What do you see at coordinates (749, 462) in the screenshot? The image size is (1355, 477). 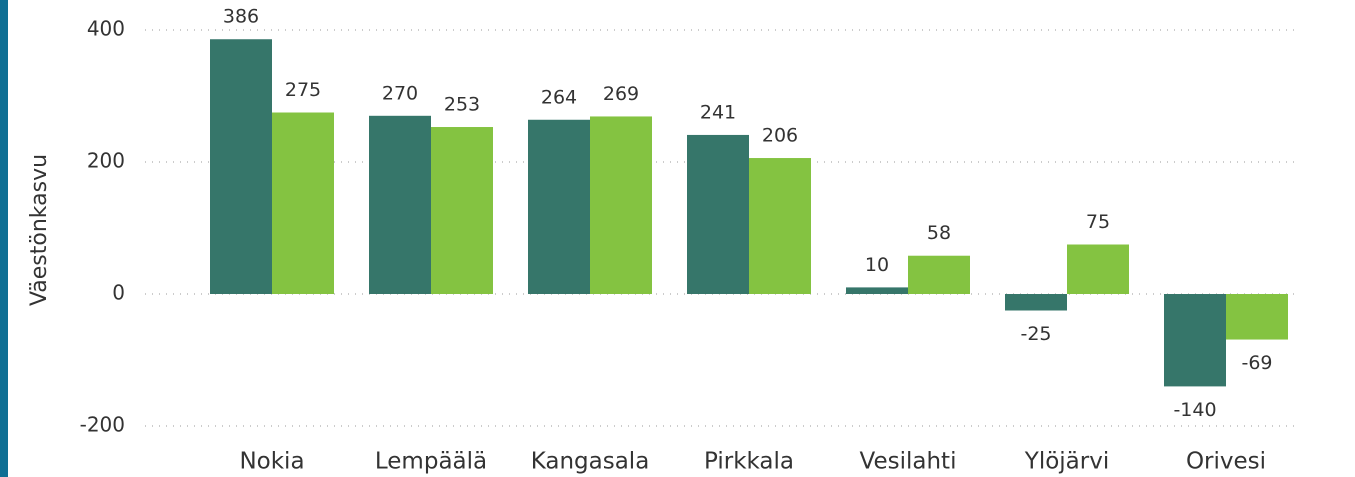 I see `x-tick-label: Pirkkala` at bounding box center [749, 462].